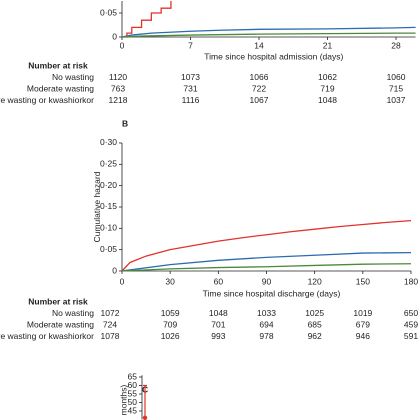  What do you see at coordinates (219, 281) in the screenshot?
I see `x-tick-label: 60` at bounding box center [219, 281].